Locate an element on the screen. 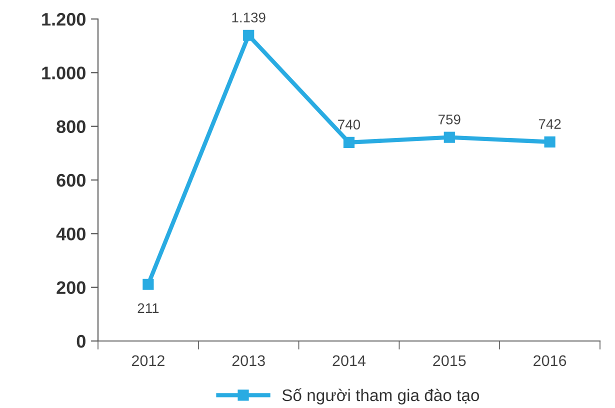 Image resolution: width=615 pixels, height=408 pixels. data-label: 742 is located at coordinates (549, 124).